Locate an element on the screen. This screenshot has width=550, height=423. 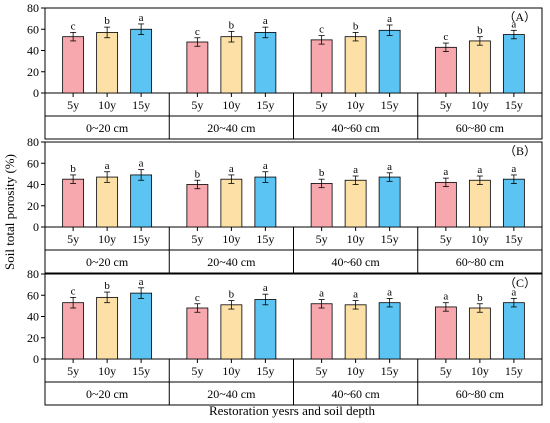
panel-label: （A） is located at coordinates (519, 17).